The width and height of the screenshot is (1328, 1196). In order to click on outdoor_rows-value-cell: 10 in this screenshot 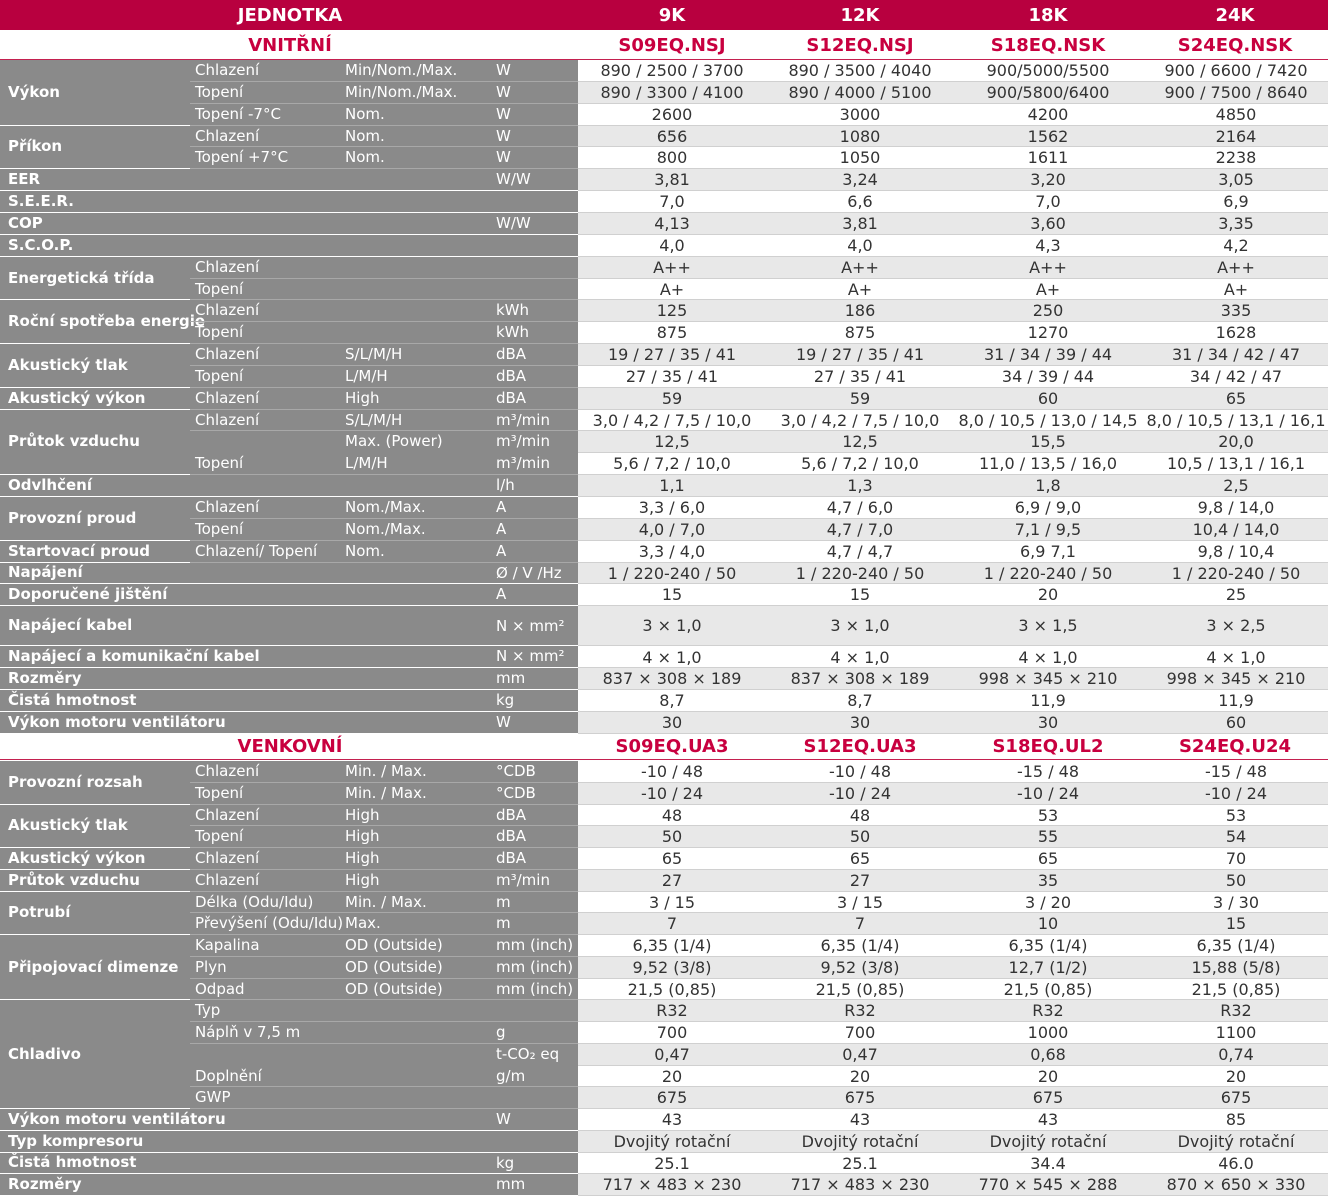, I will do `click(1048, 924)`.